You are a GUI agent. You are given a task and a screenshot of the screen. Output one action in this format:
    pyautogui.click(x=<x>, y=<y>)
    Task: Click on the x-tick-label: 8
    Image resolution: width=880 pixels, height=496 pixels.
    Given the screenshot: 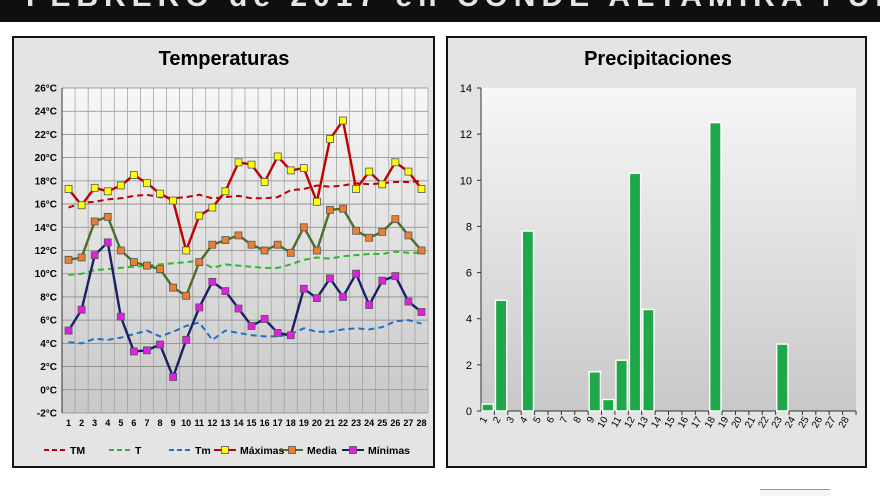 What is the action you would take?
    pyautogui.click(x=578, y=420)
    